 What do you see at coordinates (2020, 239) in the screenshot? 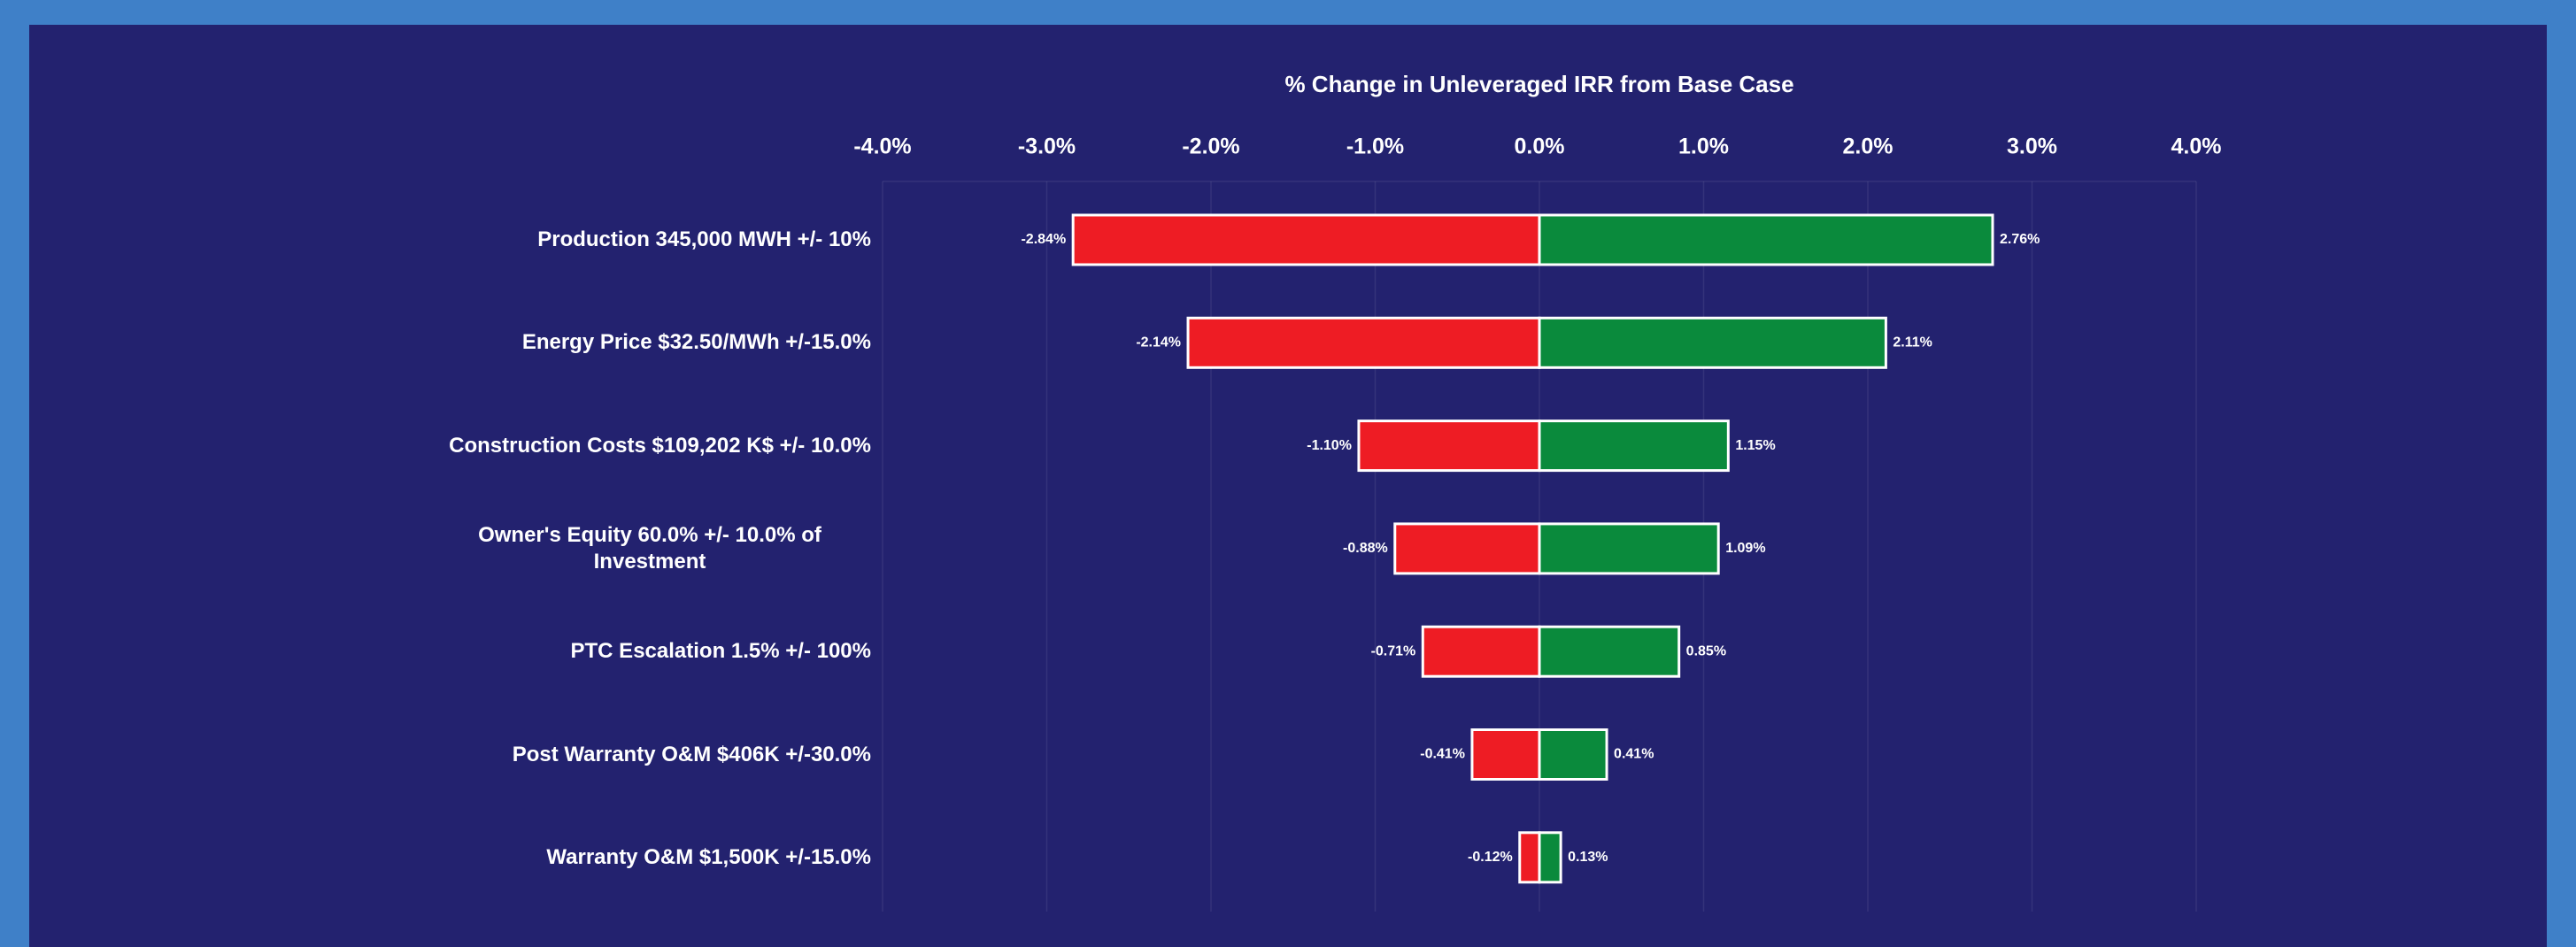
I see `value-label: 2.76%` at bounding box center [2020, 239].